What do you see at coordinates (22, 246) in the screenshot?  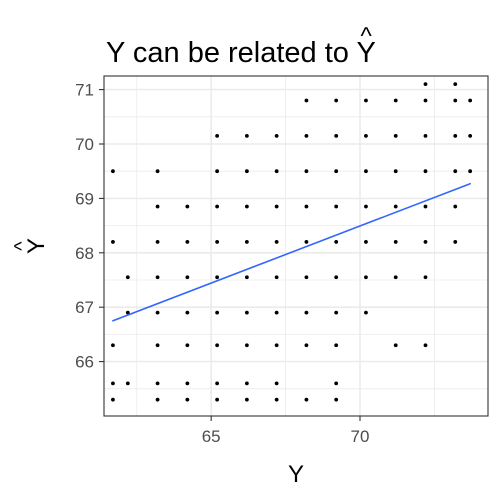 I see `y-axis-label-hat-accent: ^` at bounding box center [22, 246].